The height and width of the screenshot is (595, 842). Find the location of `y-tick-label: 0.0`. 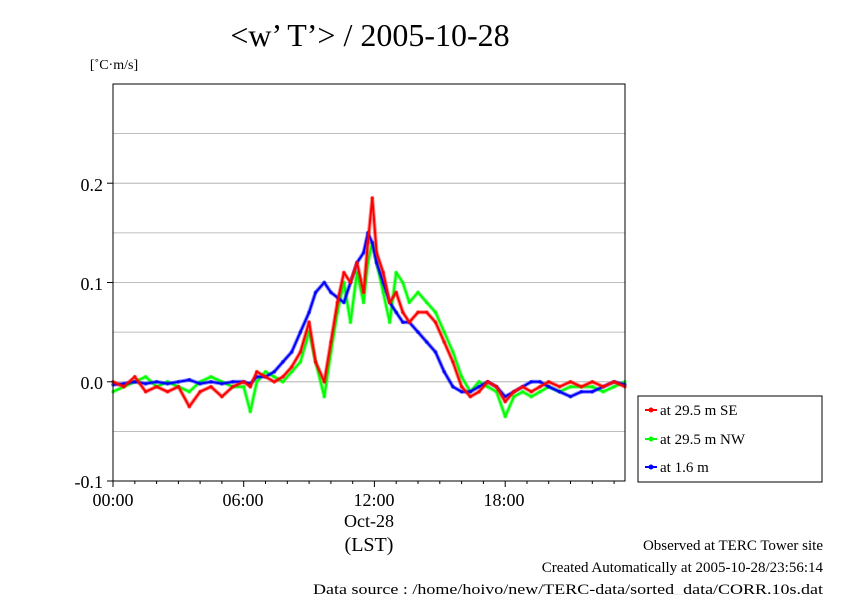

y-tick-label: 0.0 is located at coordinates (92, 383).